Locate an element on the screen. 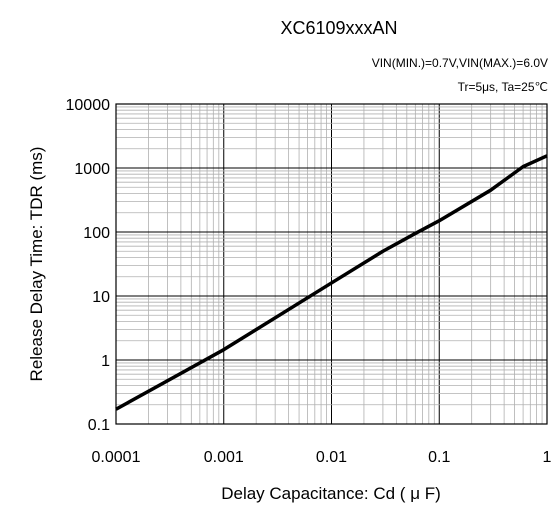 Image resolution: width=556 pixels, height=511 pixels. y-tick-labels: 0.1 1 10 100 1000 10000 is located at coordinates (88, 265).